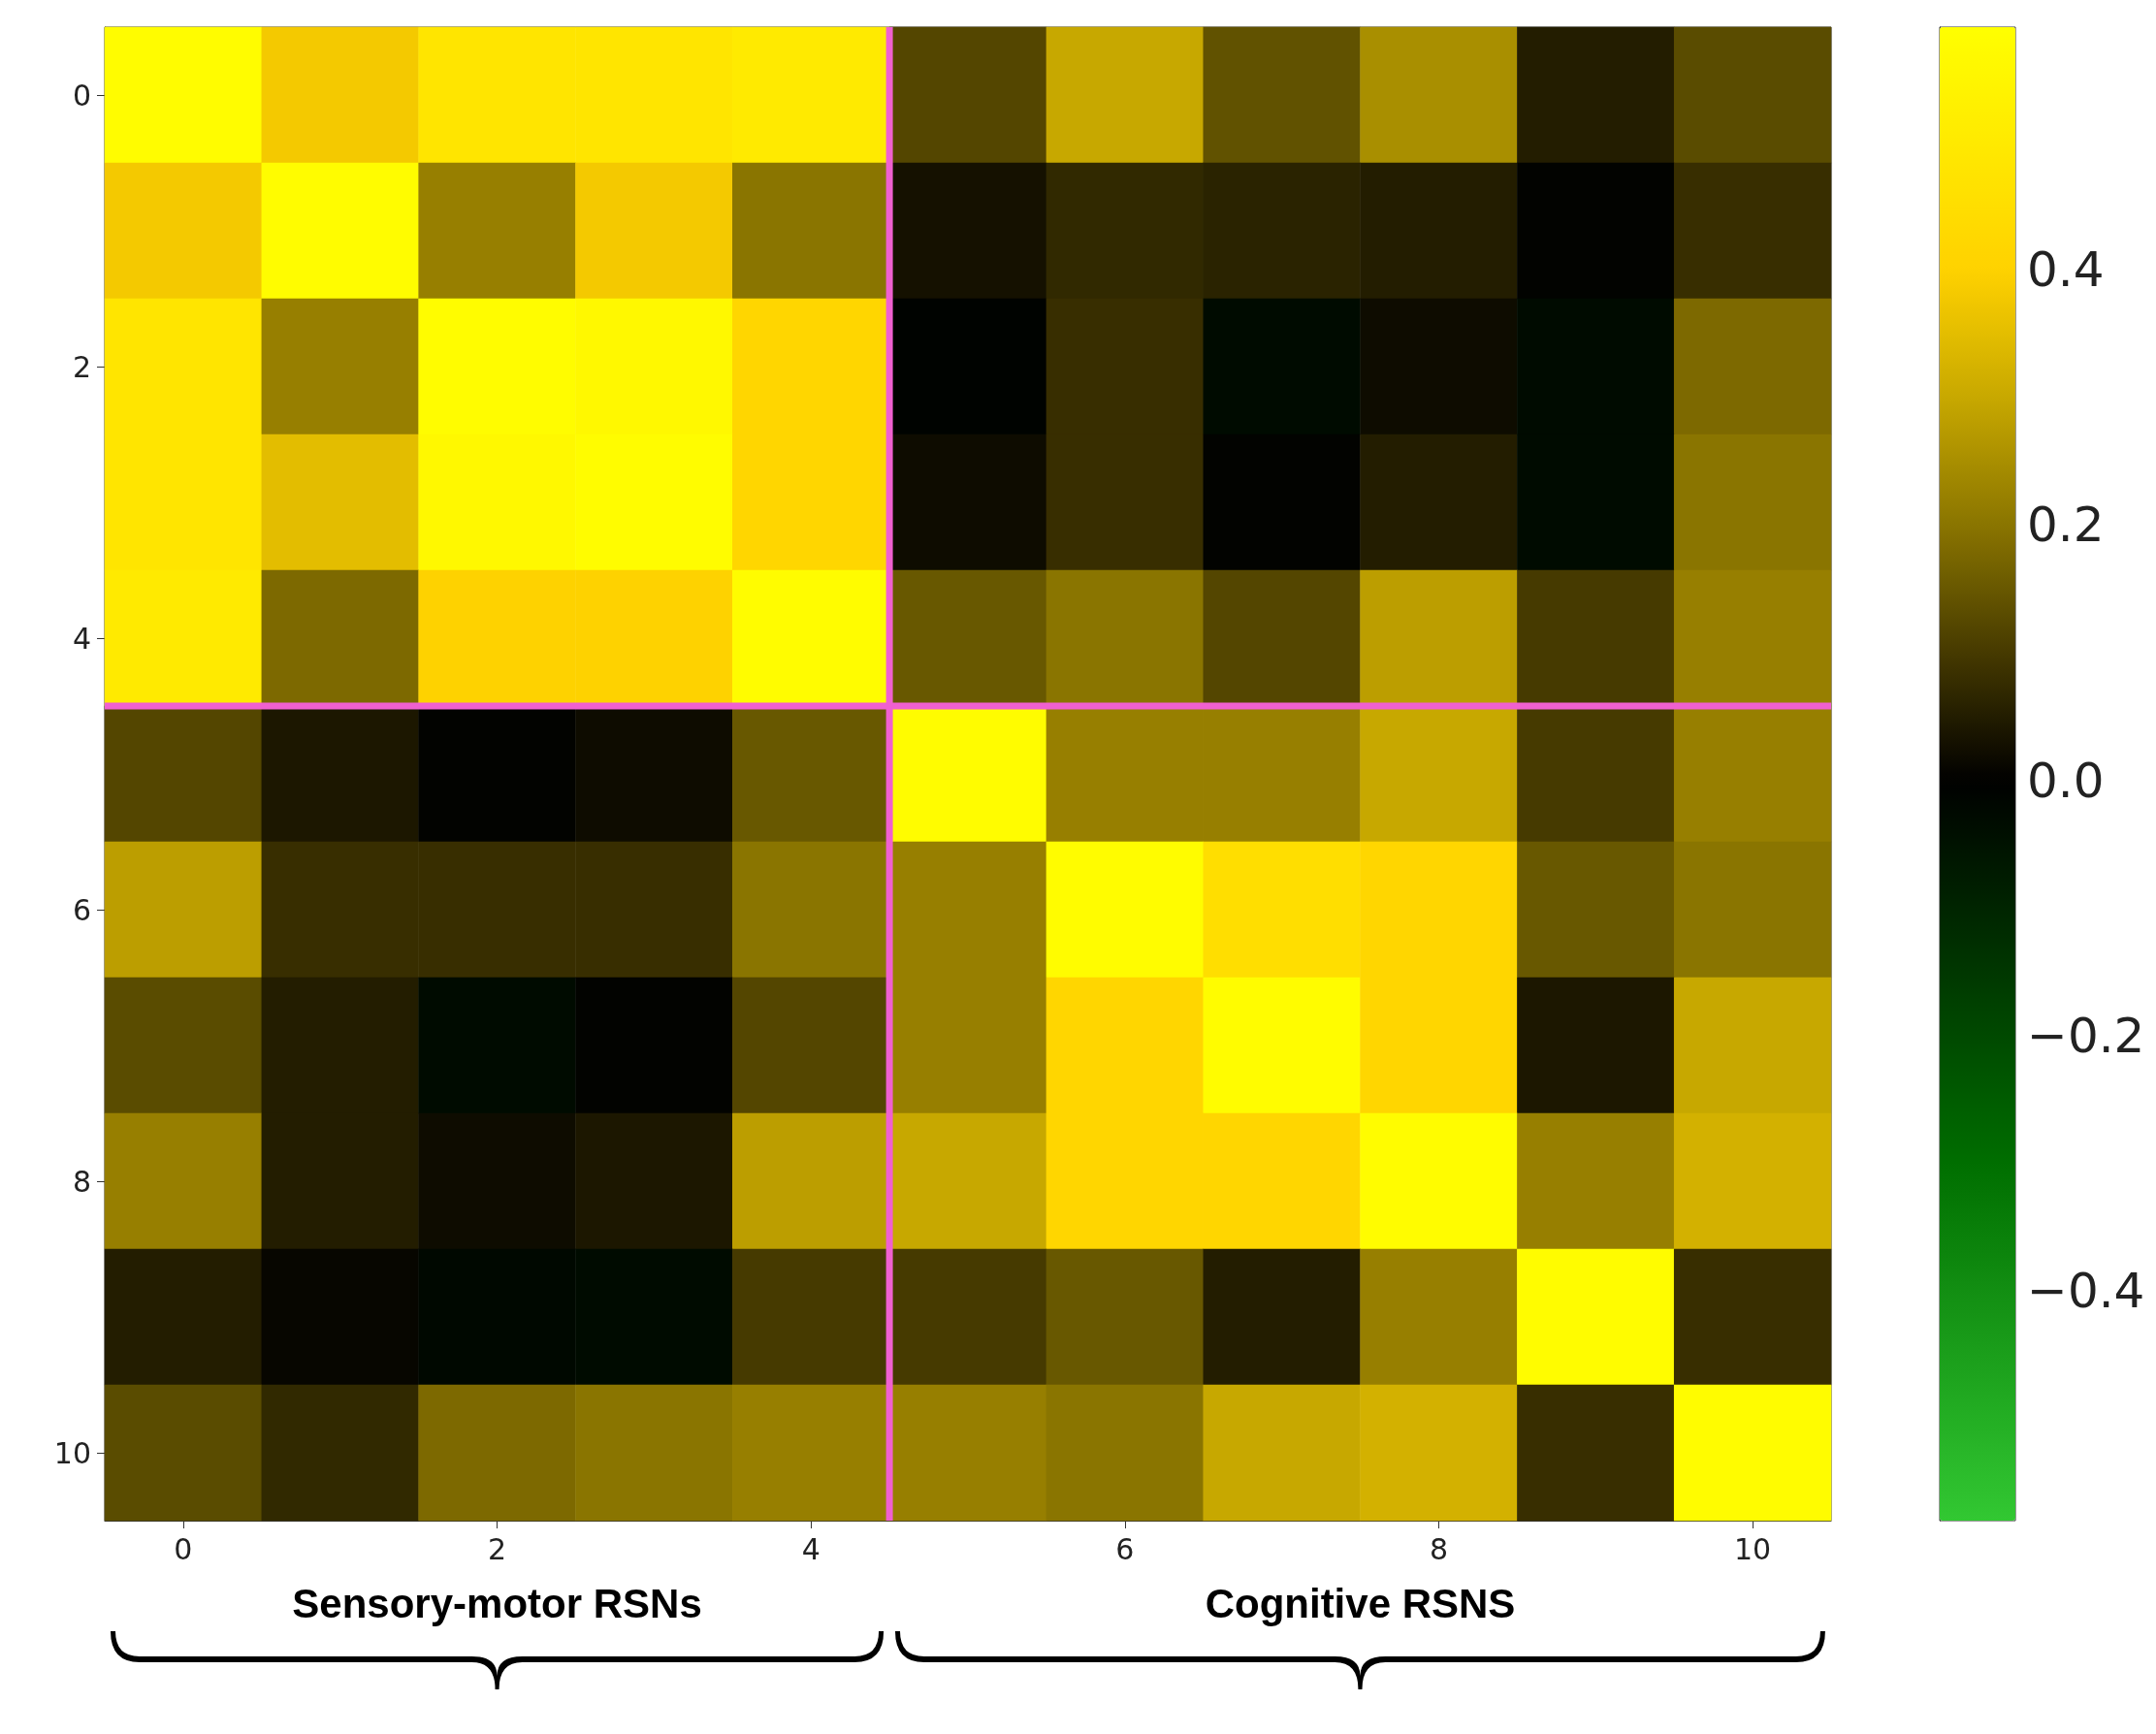 The image size is (2156, 1734). I want to click on color-bar-label: 0.4, so click(2066, 270).